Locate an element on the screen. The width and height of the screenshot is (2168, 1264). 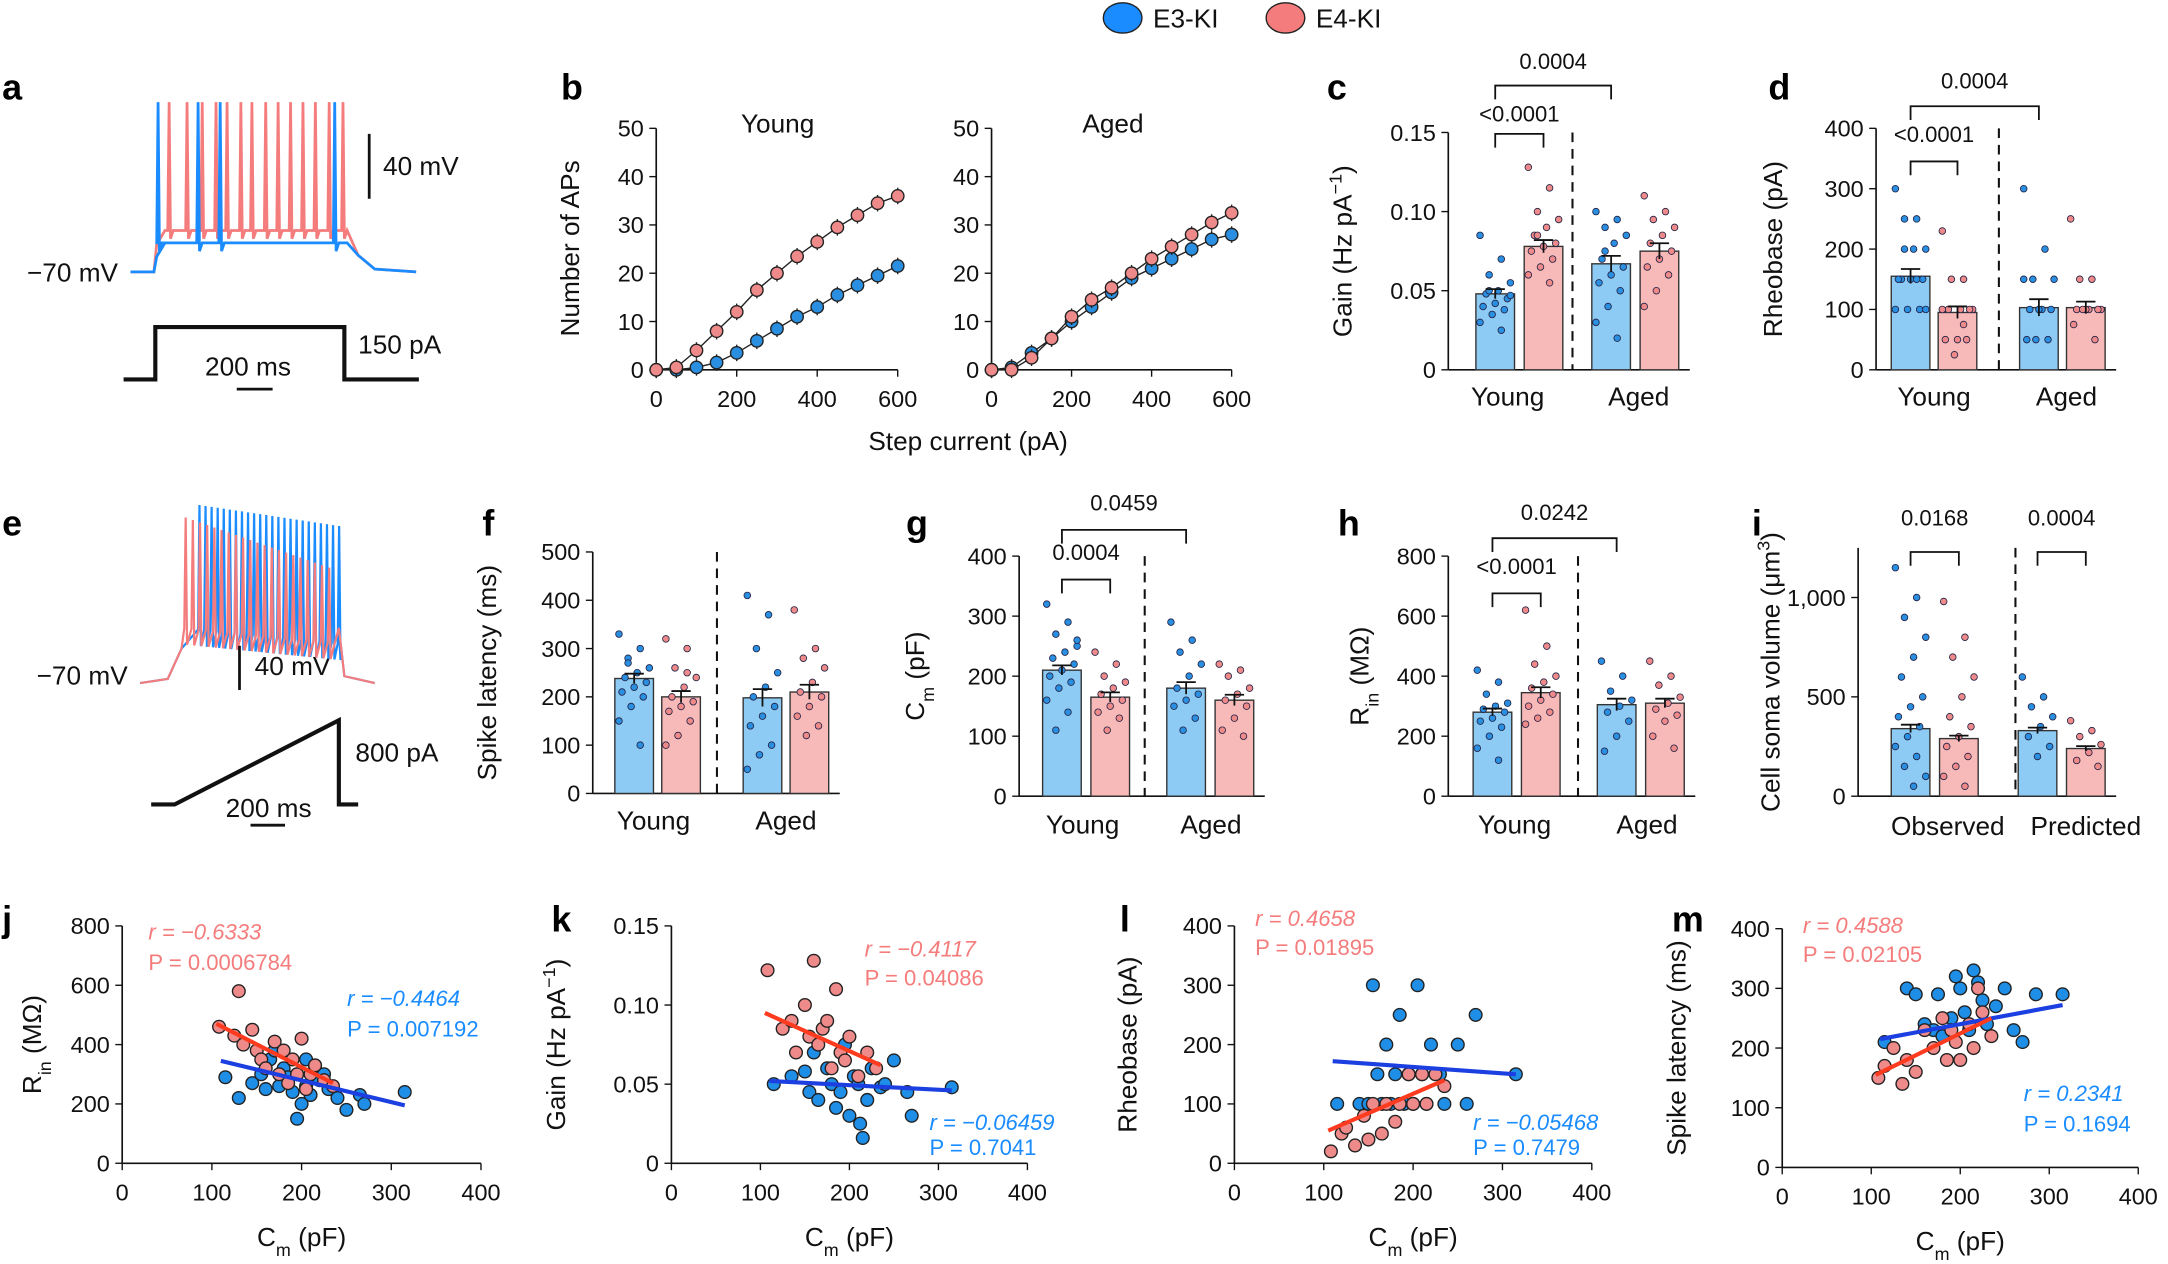
y-tick-label: 400 is located at coordinates (987, 556).